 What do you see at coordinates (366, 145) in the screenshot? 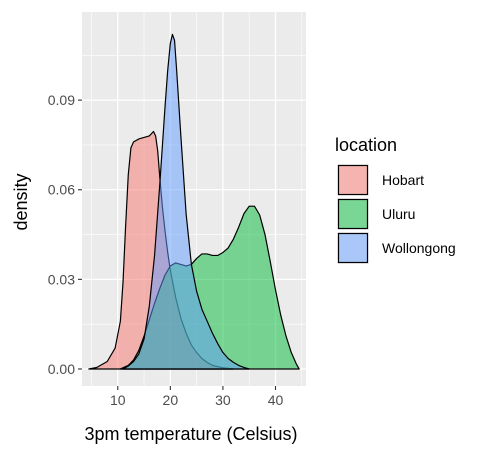
I see `legend-title: location` at bounding box center [366, 145].